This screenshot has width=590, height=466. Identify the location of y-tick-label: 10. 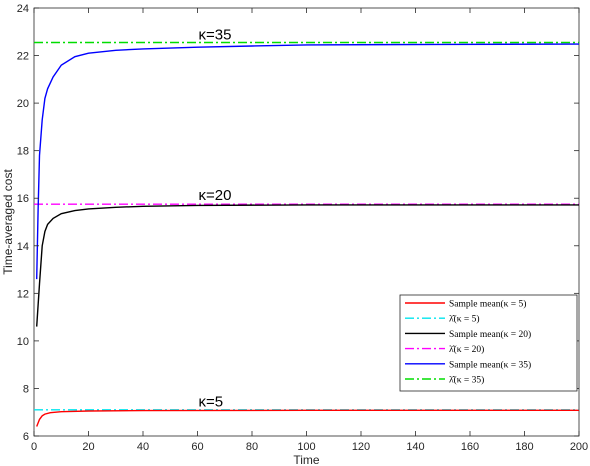
(23, 342).